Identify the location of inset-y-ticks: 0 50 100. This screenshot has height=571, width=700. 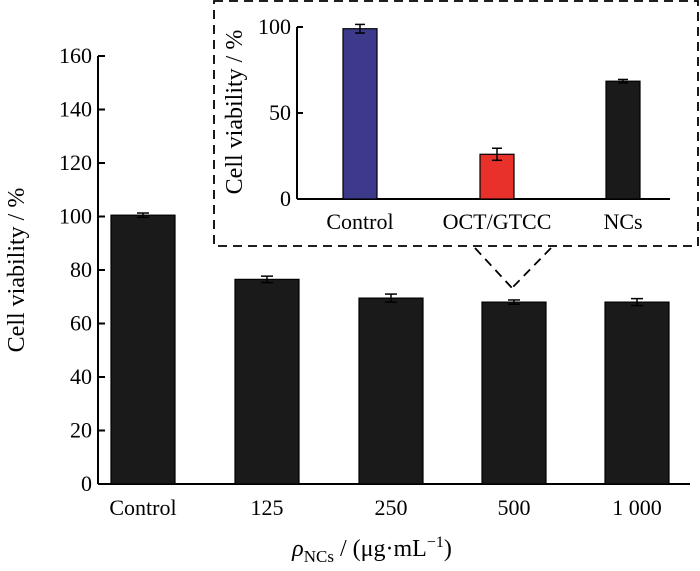
(280, 112).